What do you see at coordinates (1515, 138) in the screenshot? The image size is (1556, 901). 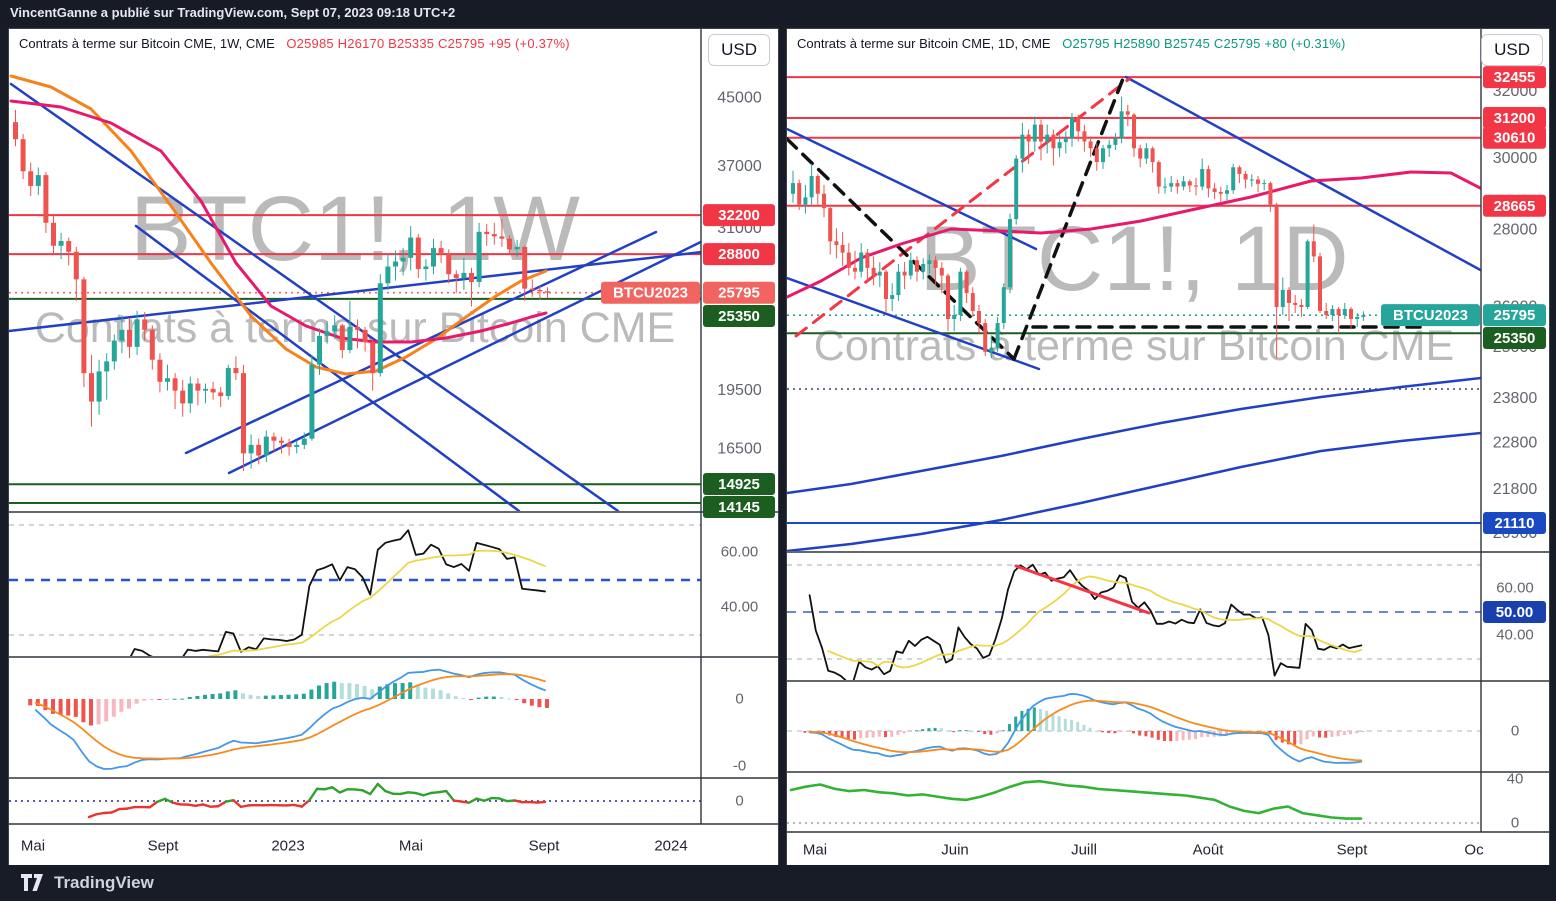 I see `svg-text: 30610` at bounding box center [1515, 138].